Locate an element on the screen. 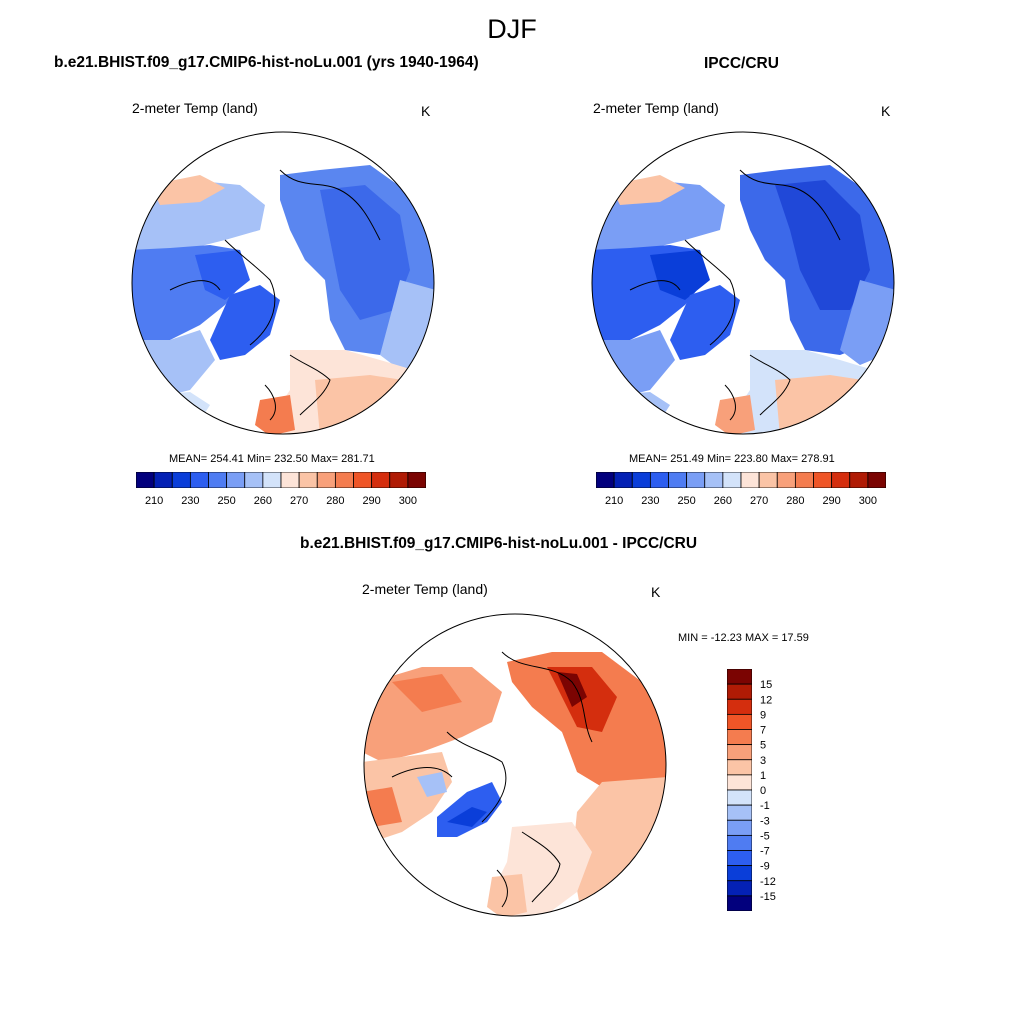  obs-colorbar is located at coordinates (741, 480).